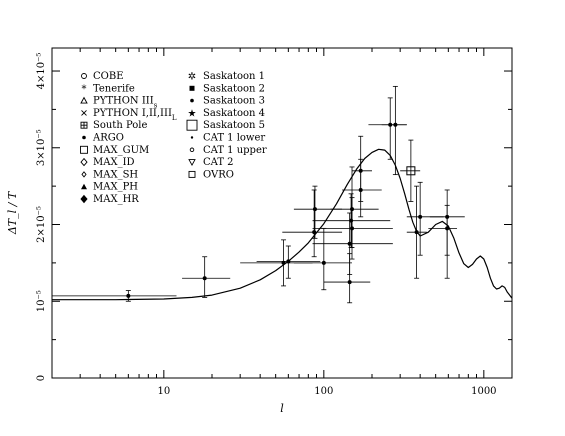  What do you see at coordinates (125, 103) in the screenshot?
I see `legend-label: PYTHON IIIs` at bounding box center [125, 103].